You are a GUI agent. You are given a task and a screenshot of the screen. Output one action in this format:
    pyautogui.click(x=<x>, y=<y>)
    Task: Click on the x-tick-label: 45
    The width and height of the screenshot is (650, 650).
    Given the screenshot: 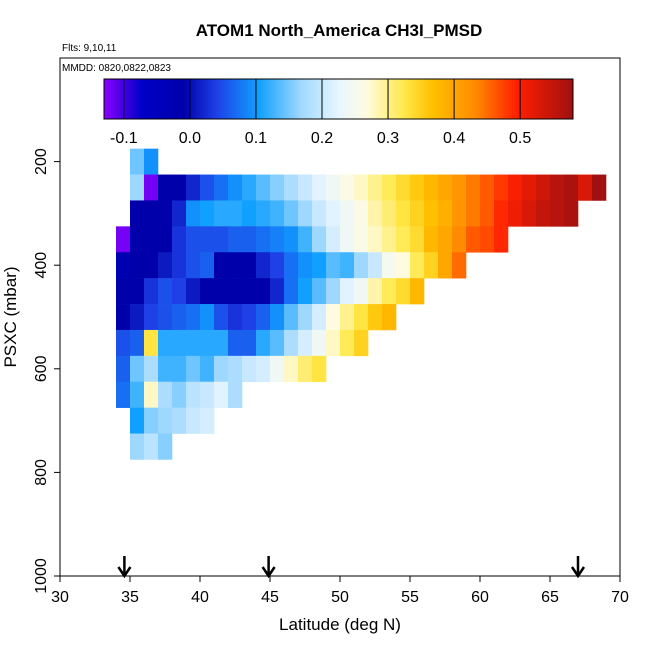 What is the action you would take?
    pyautogui.click(x=270, y=597)
    